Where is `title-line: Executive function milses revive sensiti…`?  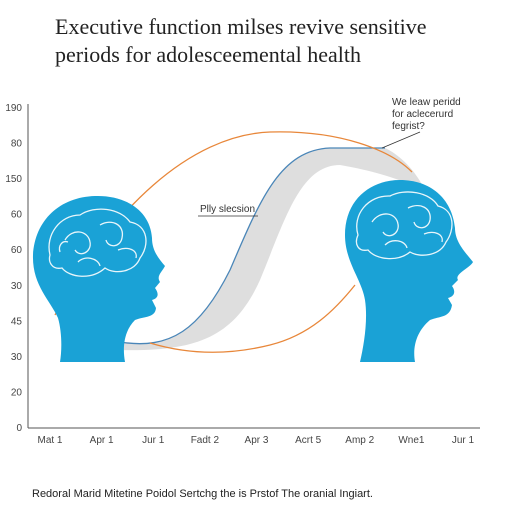
title-line: Executive function milses revive sensiti… is located at coordinates (240, 26).